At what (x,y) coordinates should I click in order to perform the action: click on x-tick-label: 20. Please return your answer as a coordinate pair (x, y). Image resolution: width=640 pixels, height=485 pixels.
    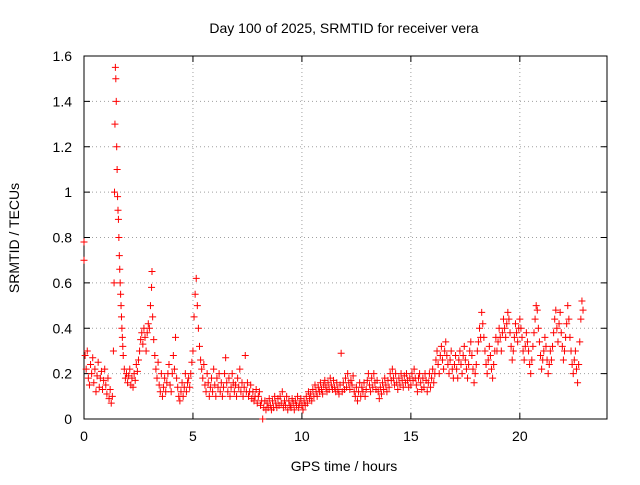
    Looking at the image, I should click on (520, 436).